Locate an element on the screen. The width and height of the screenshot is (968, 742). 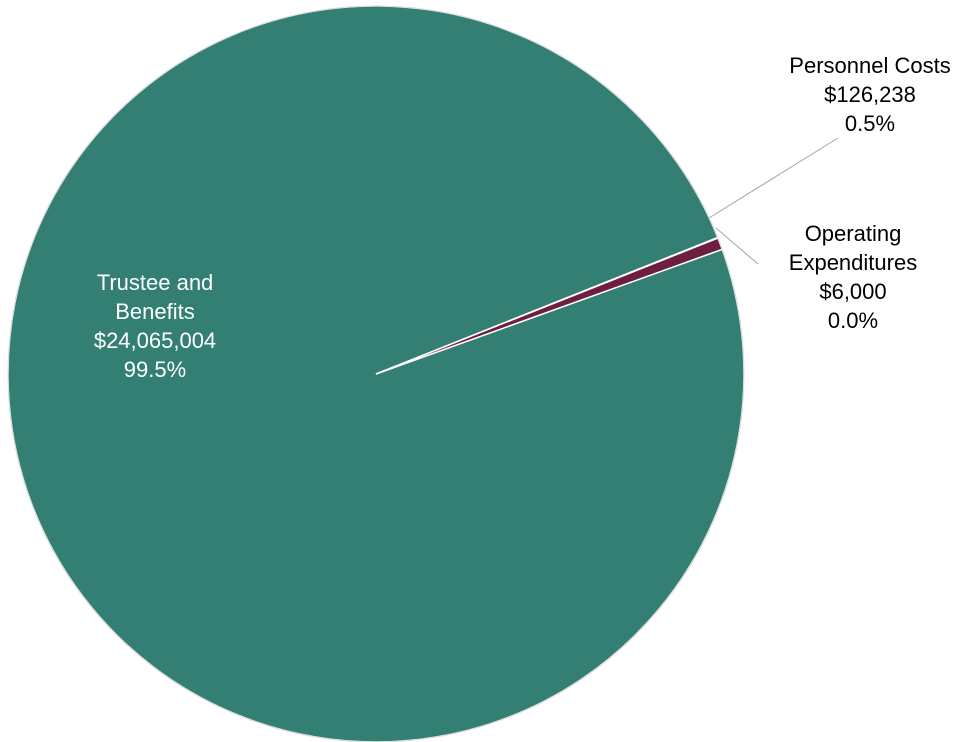
leader-lines is located at coordinates (773, 201).